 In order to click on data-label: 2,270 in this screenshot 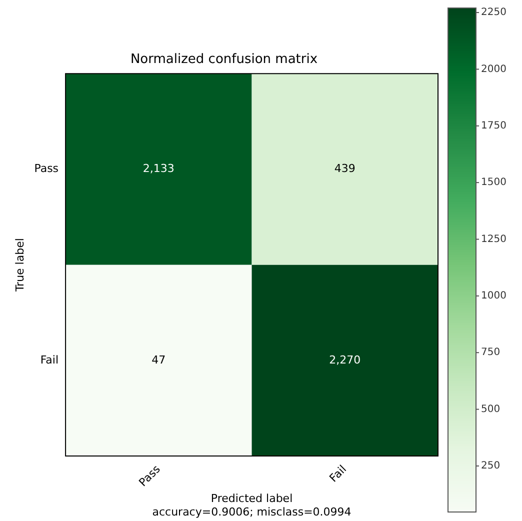, I will do `click(345, 359)`.